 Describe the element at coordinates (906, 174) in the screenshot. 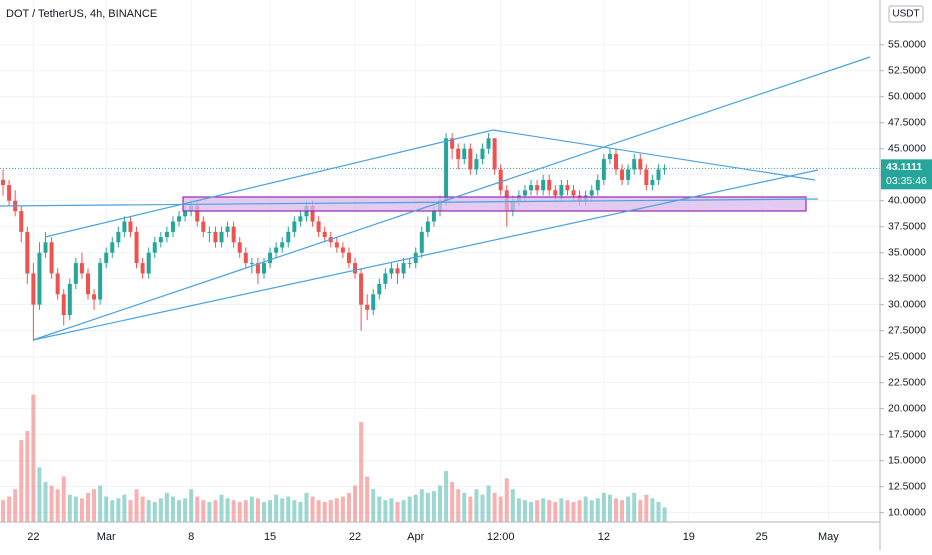

I see `last-price-badge` at that location.